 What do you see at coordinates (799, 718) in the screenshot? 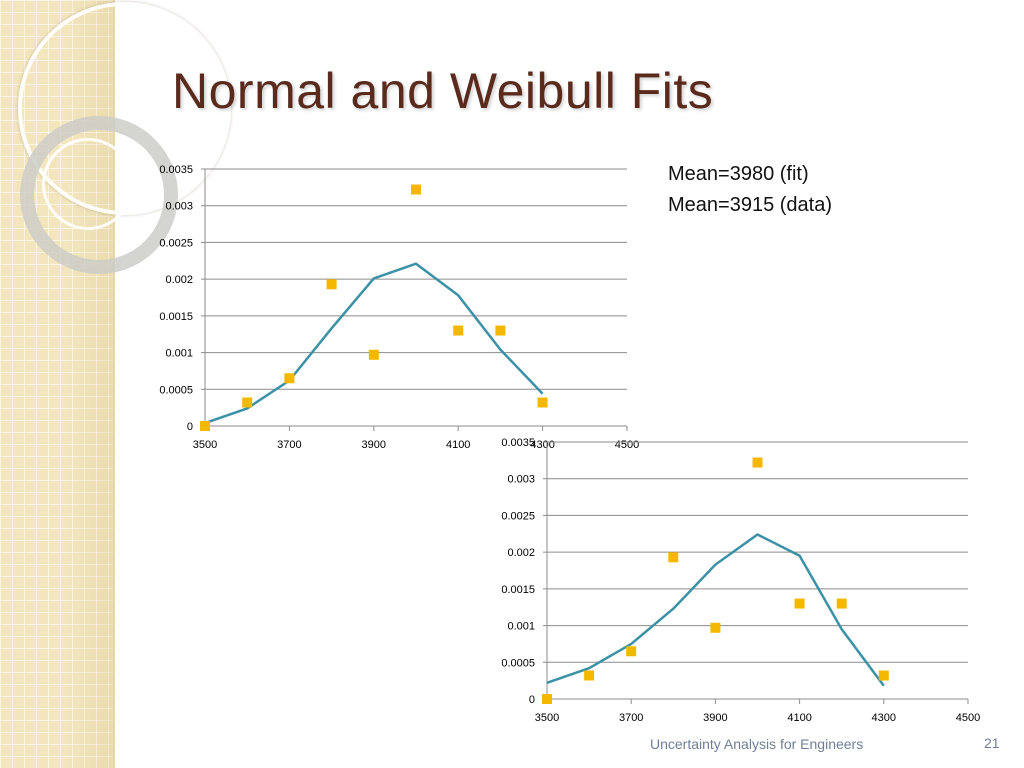
I see `chart2-x-tick-label: 4100` at bounding box center [799, 718].